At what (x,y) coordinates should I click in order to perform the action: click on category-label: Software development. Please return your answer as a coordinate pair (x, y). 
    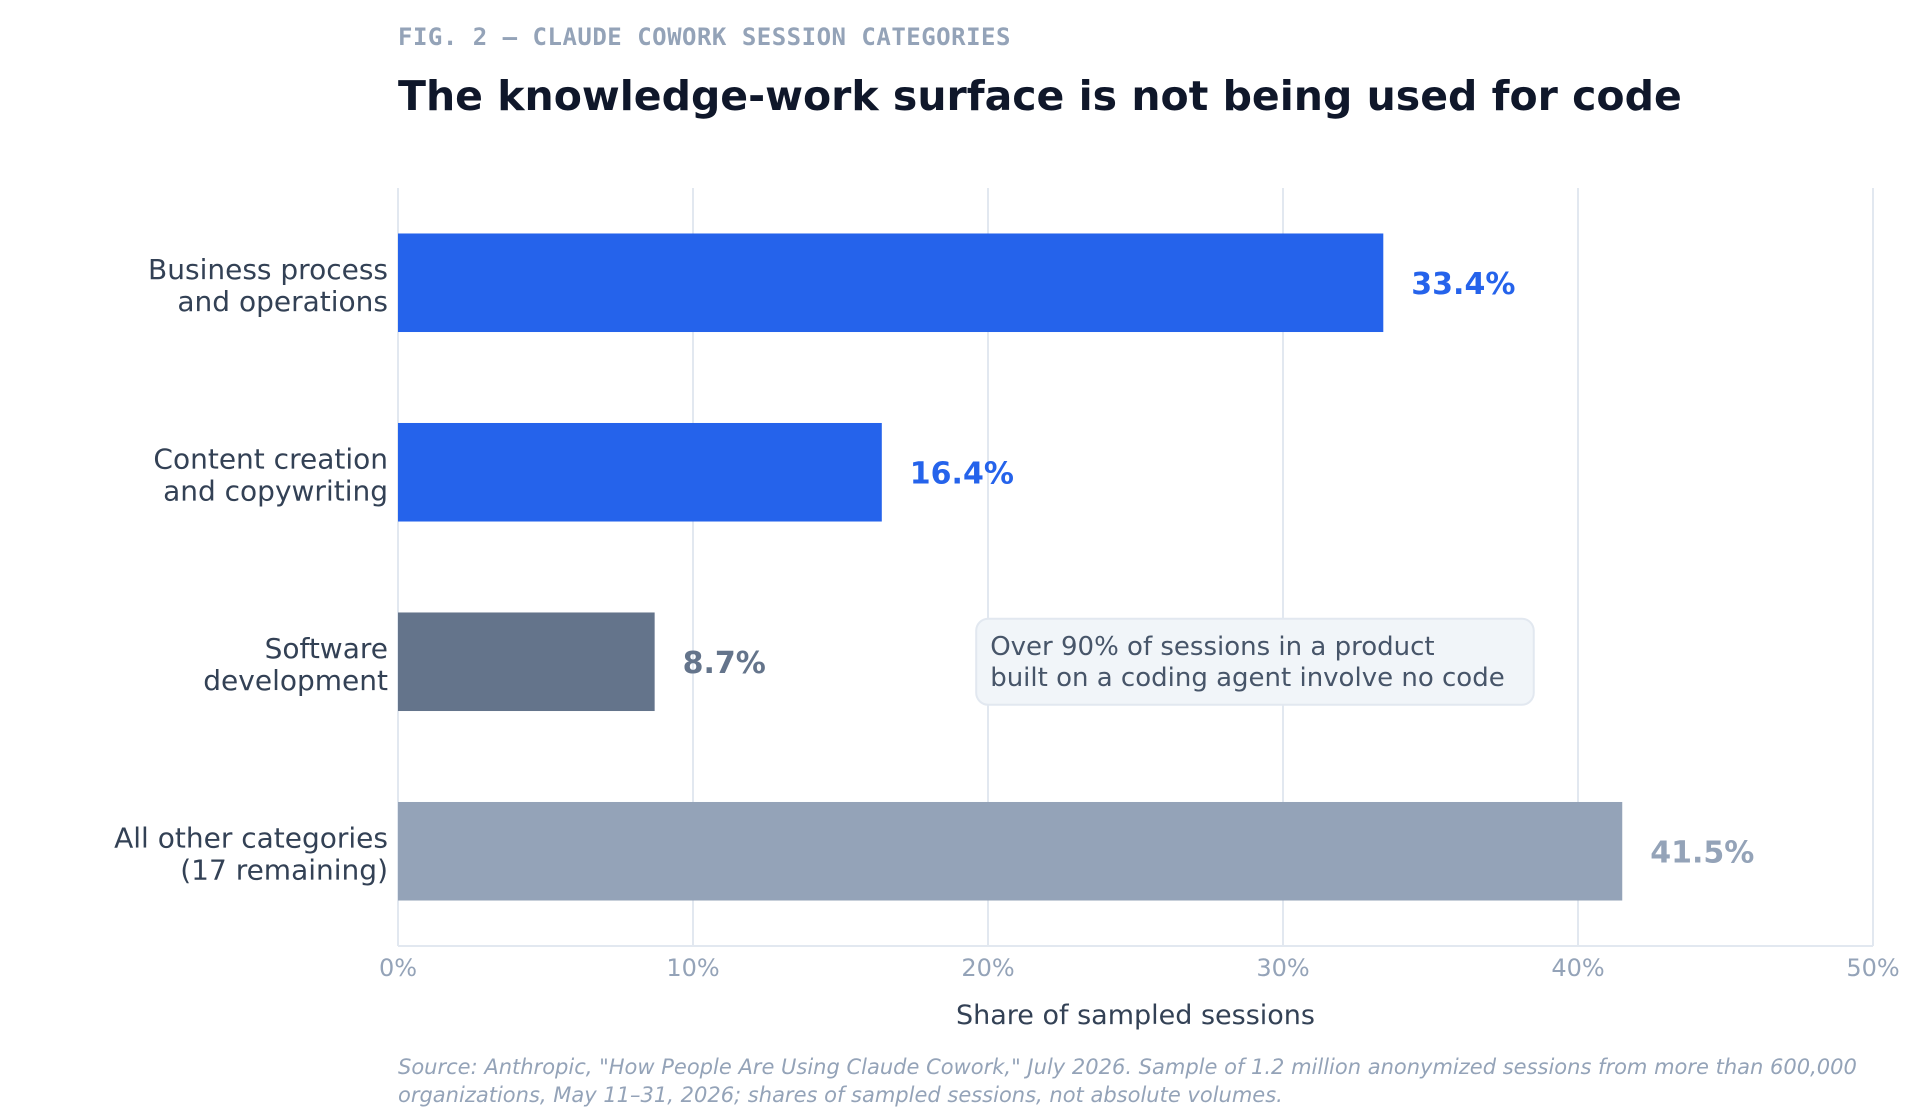
    Looking at the image, I should click on (295, 664).